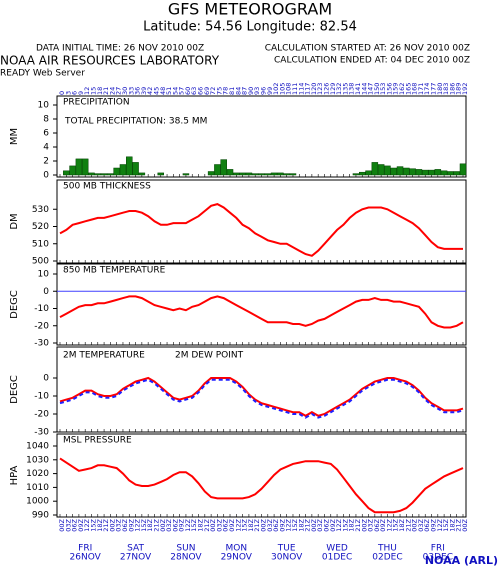  Describe the element at coordinates (389, 89) in the screenshot. I see `x-top-label: 156` at that location.